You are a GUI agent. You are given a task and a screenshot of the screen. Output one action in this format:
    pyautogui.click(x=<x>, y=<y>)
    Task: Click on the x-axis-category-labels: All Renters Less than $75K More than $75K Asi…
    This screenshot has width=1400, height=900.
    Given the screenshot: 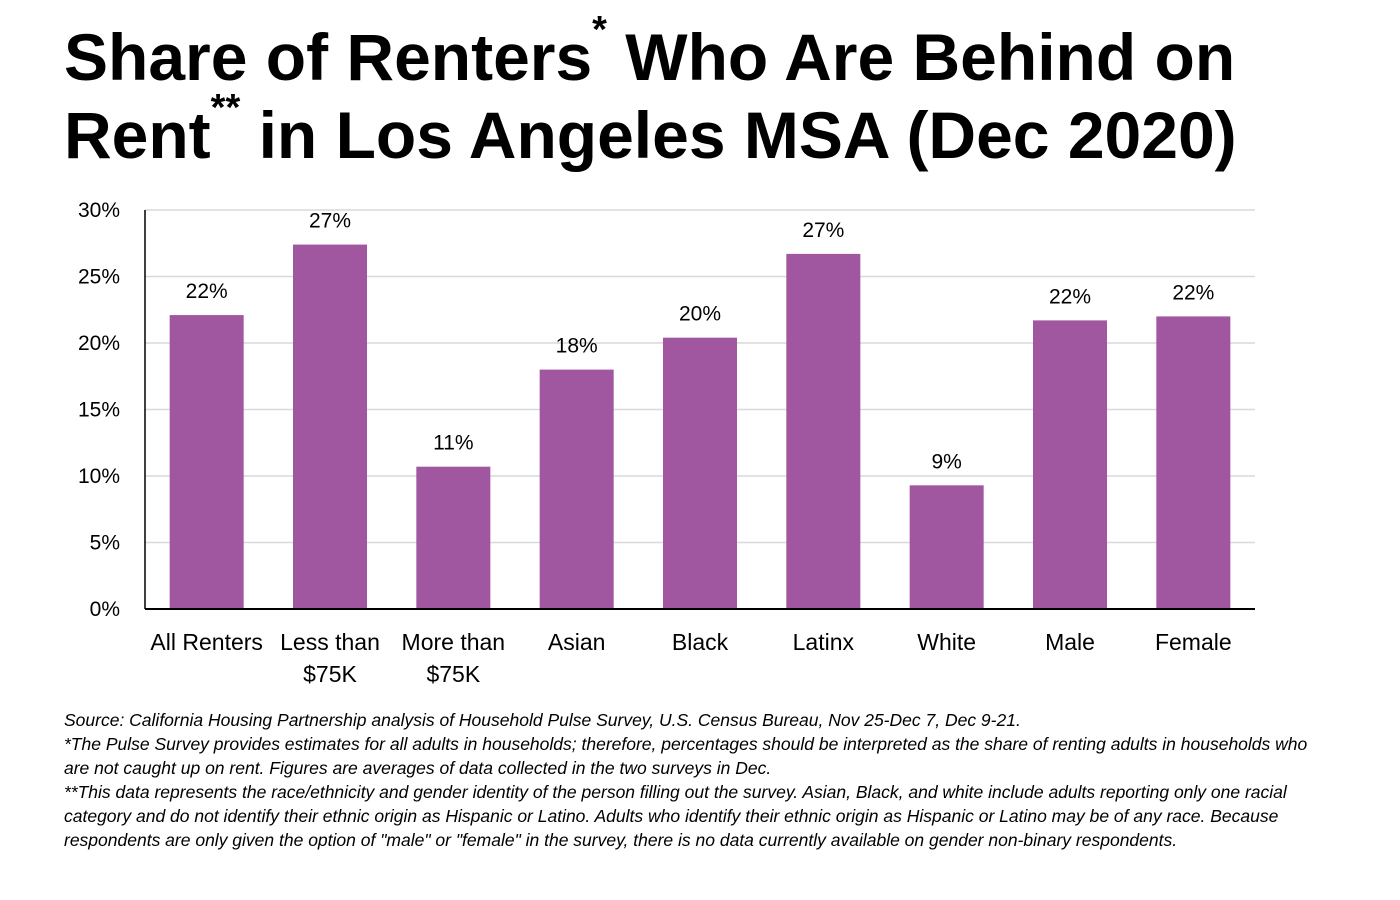 What is the action you would take?
    pyautogui.click(x=690, y=658)
    